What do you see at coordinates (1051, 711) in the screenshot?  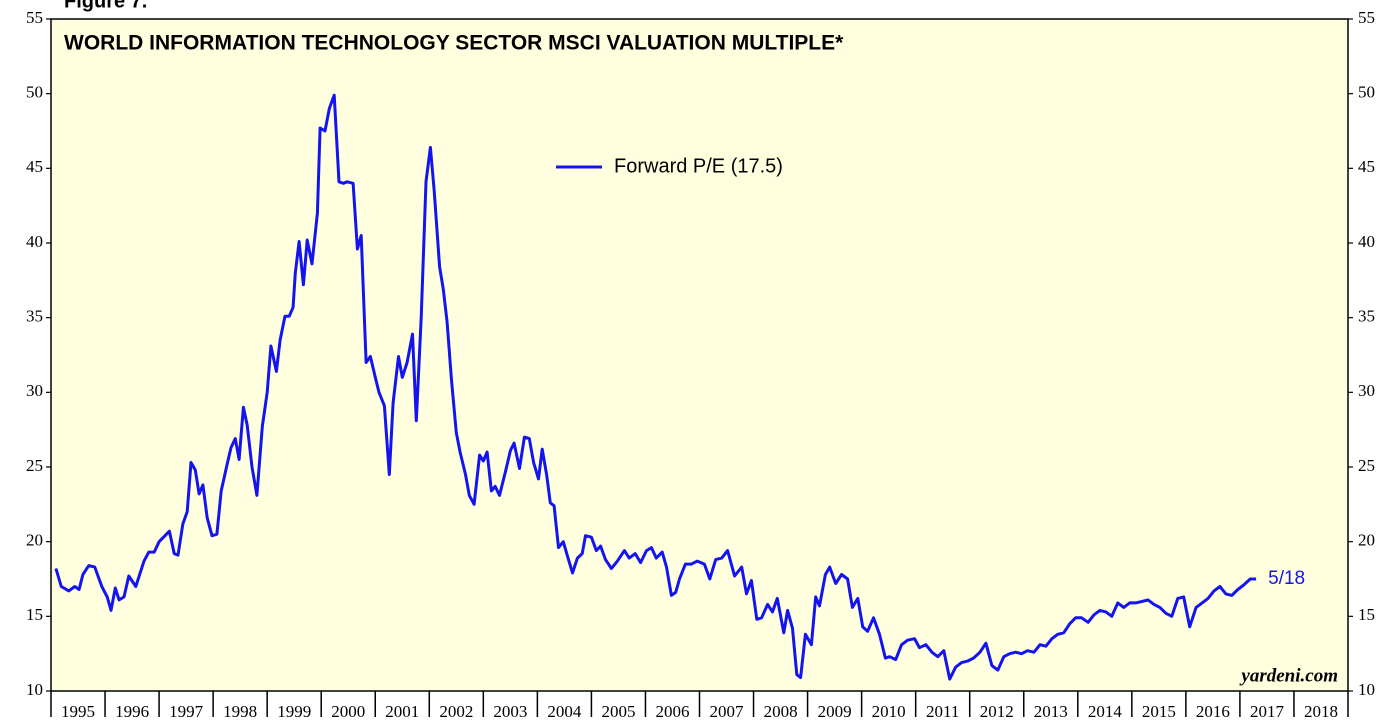 I see `x-tick-label: 2013` at bounding box center [1051, 711].